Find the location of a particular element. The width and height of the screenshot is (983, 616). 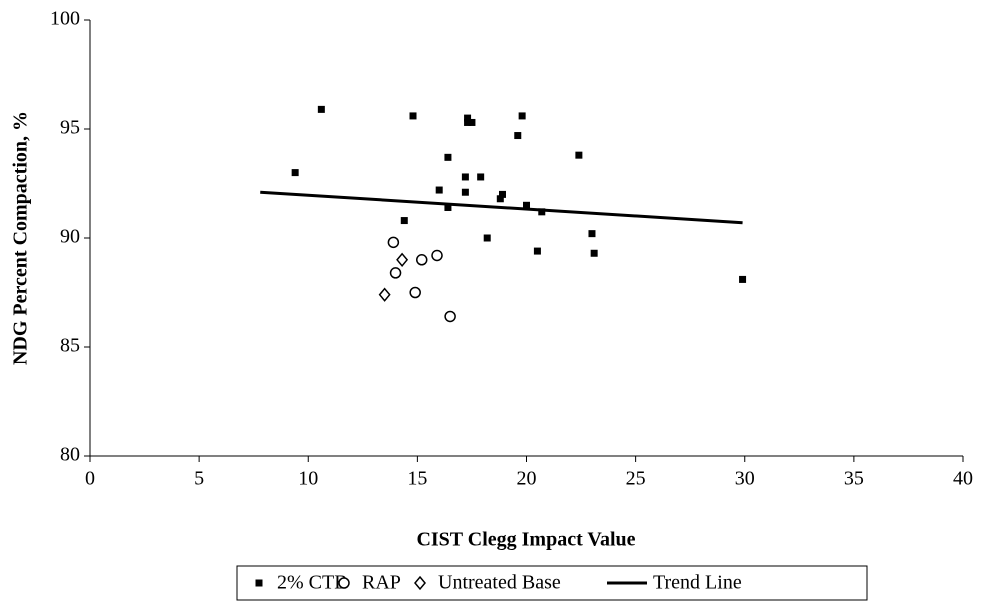

x-tick-label: 30 is located at coordinates (745, 479).